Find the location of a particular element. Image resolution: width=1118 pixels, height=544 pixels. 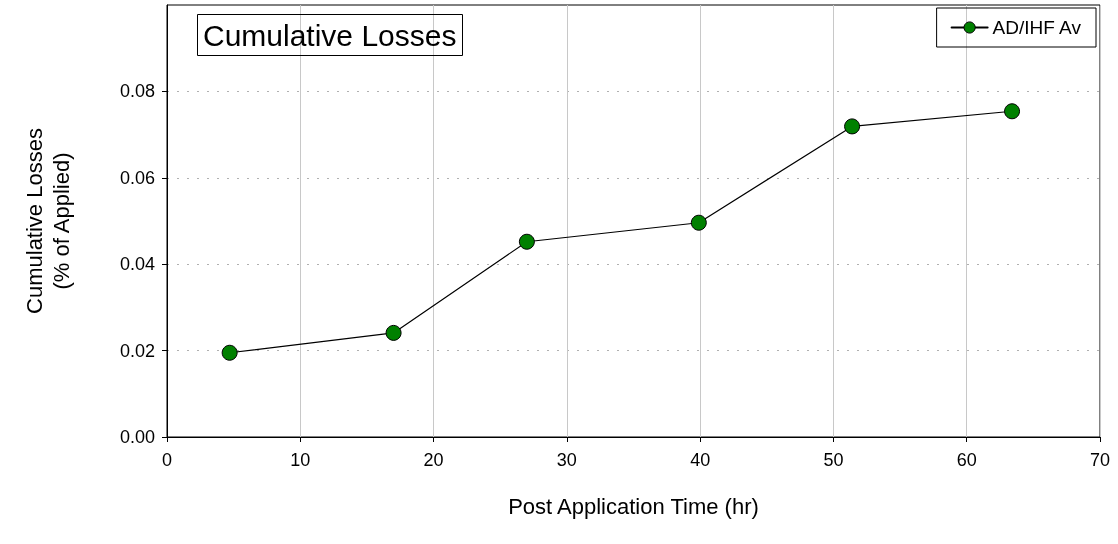

x-tick-label: 50 is located at coordinates (833, 460).